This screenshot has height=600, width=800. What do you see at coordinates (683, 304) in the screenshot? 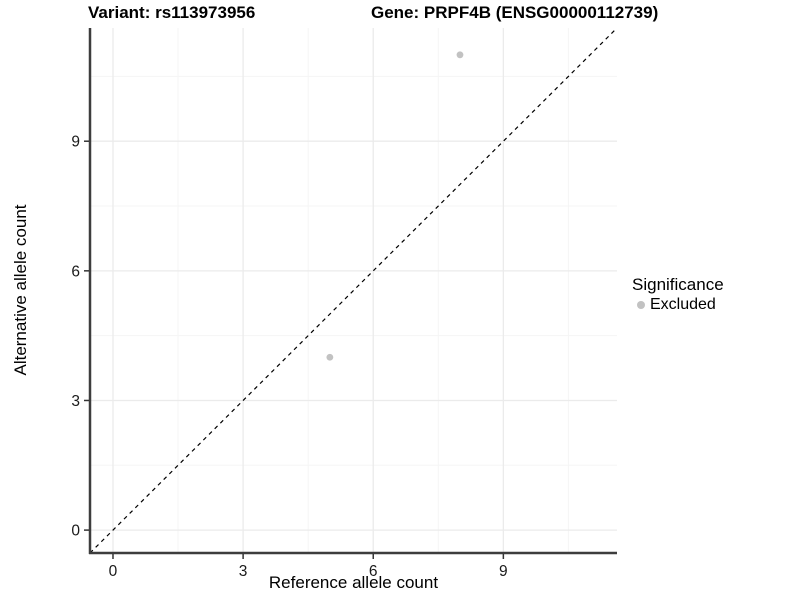
I see `legend-item-label: Excluded` at bounding box center [683, 304].